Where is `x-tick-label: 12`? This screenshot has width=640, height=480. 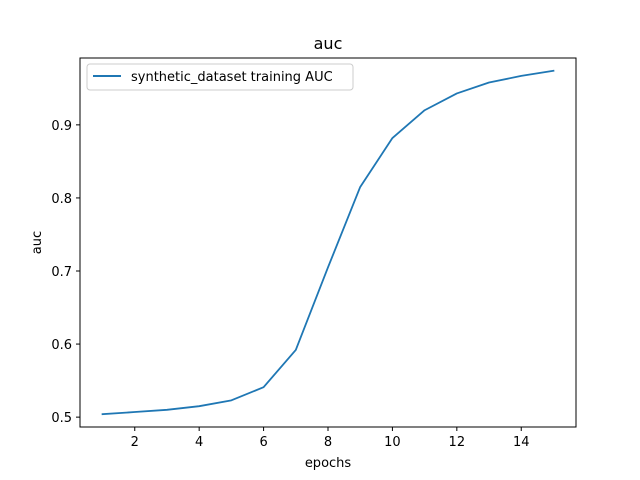 x-tick-label: 12 is located at coordinates (457, 442).